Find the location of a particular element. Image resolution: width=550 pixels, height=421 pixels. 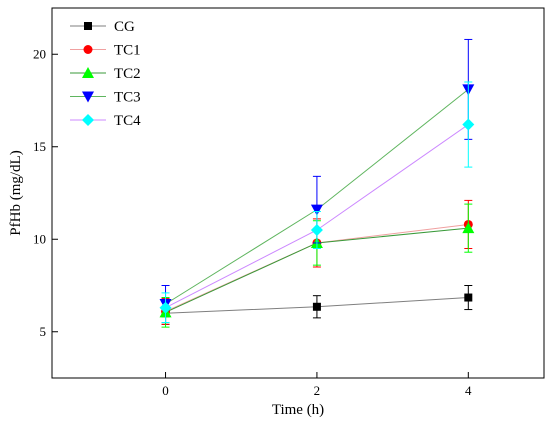

legend-item-tc3: TC3 is located at coordinates (105, 98).